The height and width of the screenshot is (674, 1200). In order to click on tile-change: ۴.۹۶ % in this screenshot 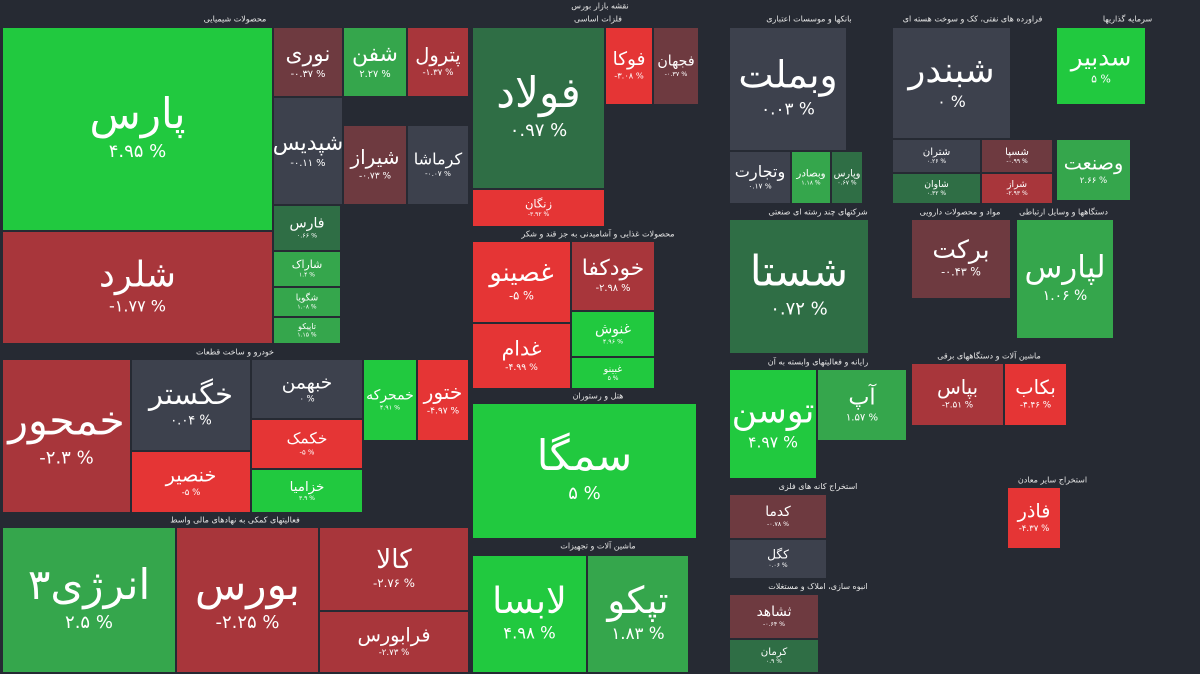, I will do `click(613, 342)`.